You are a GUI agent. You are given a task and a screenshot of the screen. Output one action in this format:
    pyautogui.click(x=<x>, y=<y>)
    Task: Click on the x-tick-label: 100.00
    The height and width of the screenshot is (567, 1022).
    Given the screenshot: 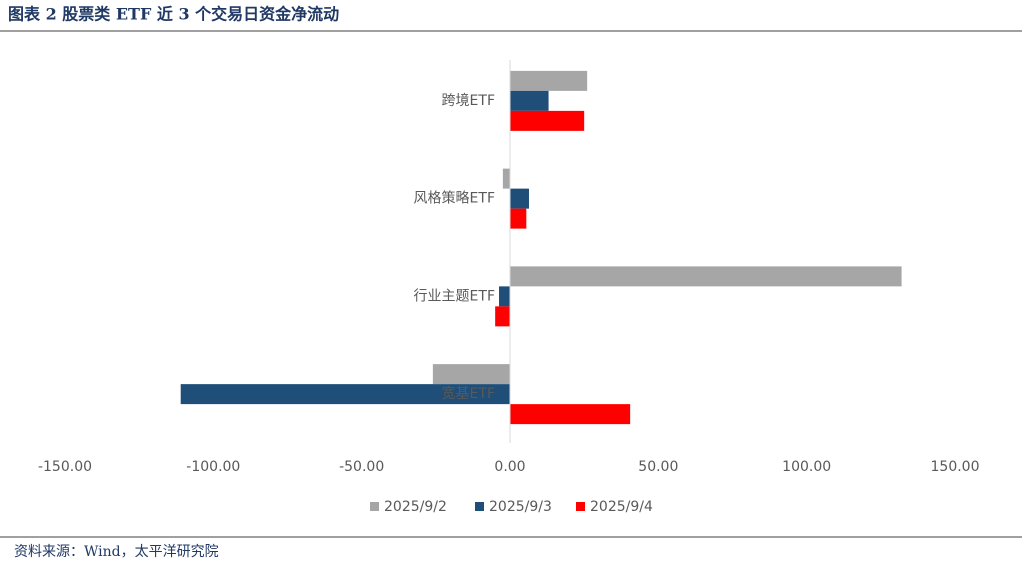 What is the action you would take?
    pyautogui.click(x=806, y=467)
    